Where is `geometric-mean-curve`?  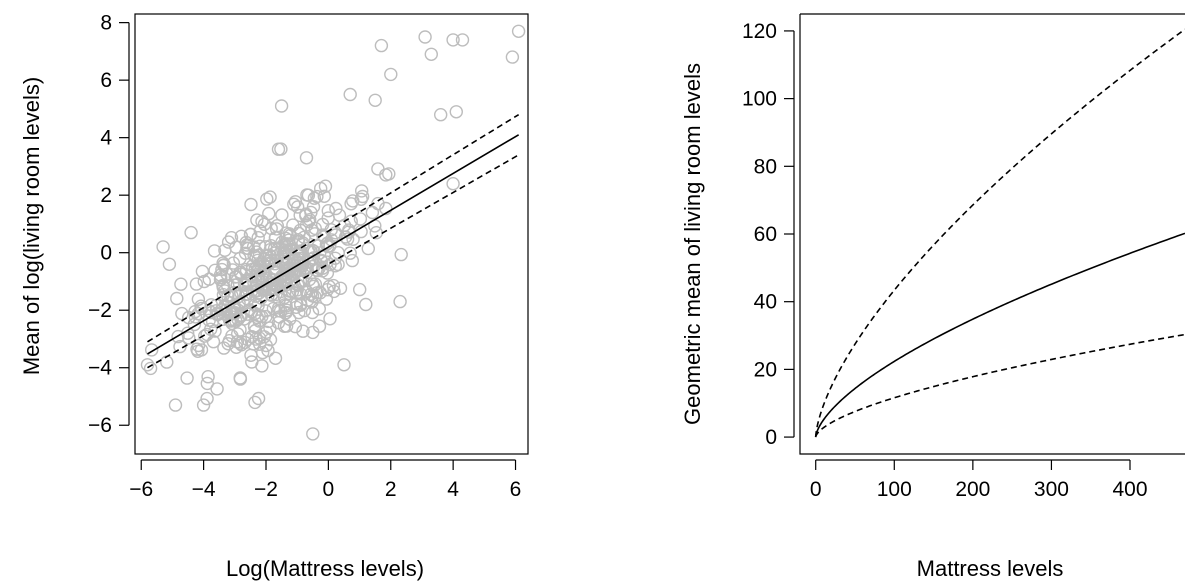 geometric-mean-curve is located at coordinates (999, 335).